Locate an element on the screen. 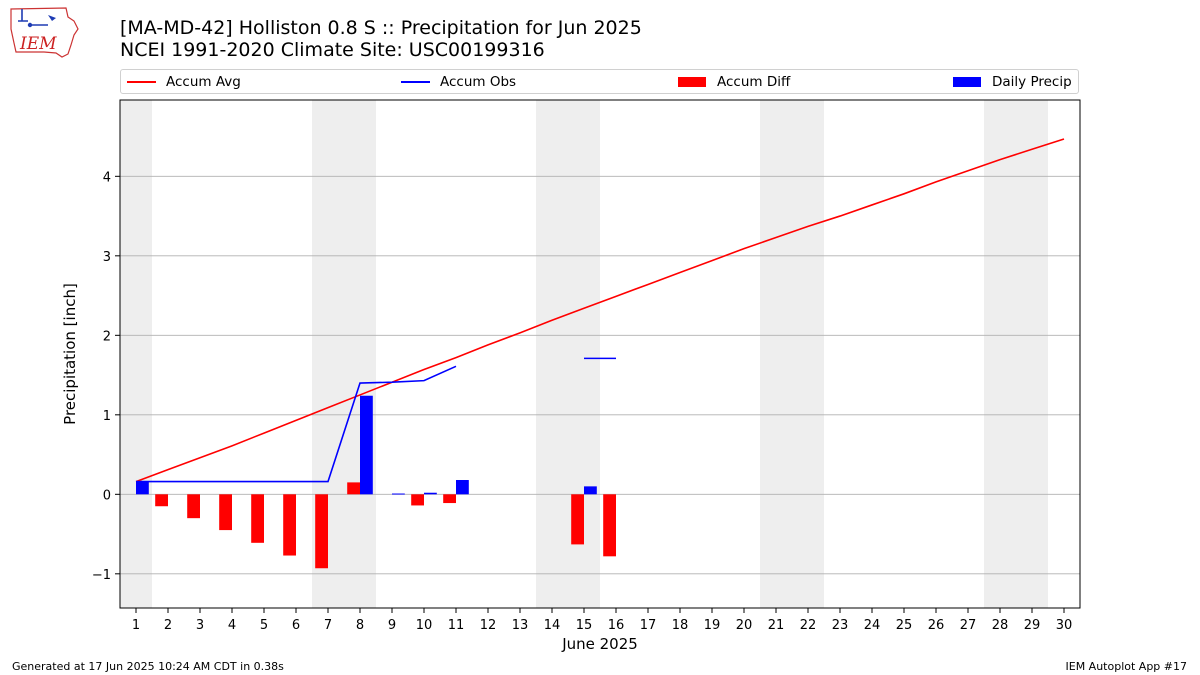 Image resolution: width=1200 pixels, height=675 pixels. x-tick-label: 4 is located at coordinates (232, 625).